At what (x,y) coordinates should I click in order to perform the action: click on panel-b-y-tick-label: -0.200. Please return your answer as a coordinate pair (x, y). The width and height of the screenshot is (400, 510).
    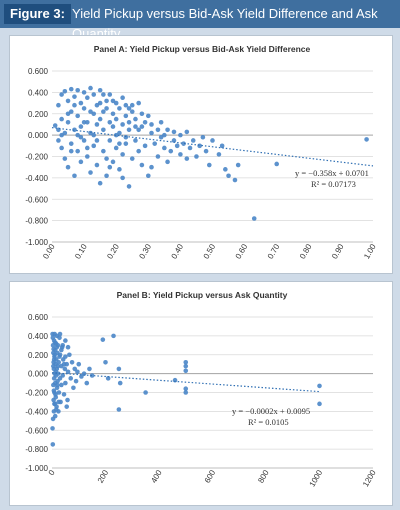
    Looking at the image, I should click on (36, 393).